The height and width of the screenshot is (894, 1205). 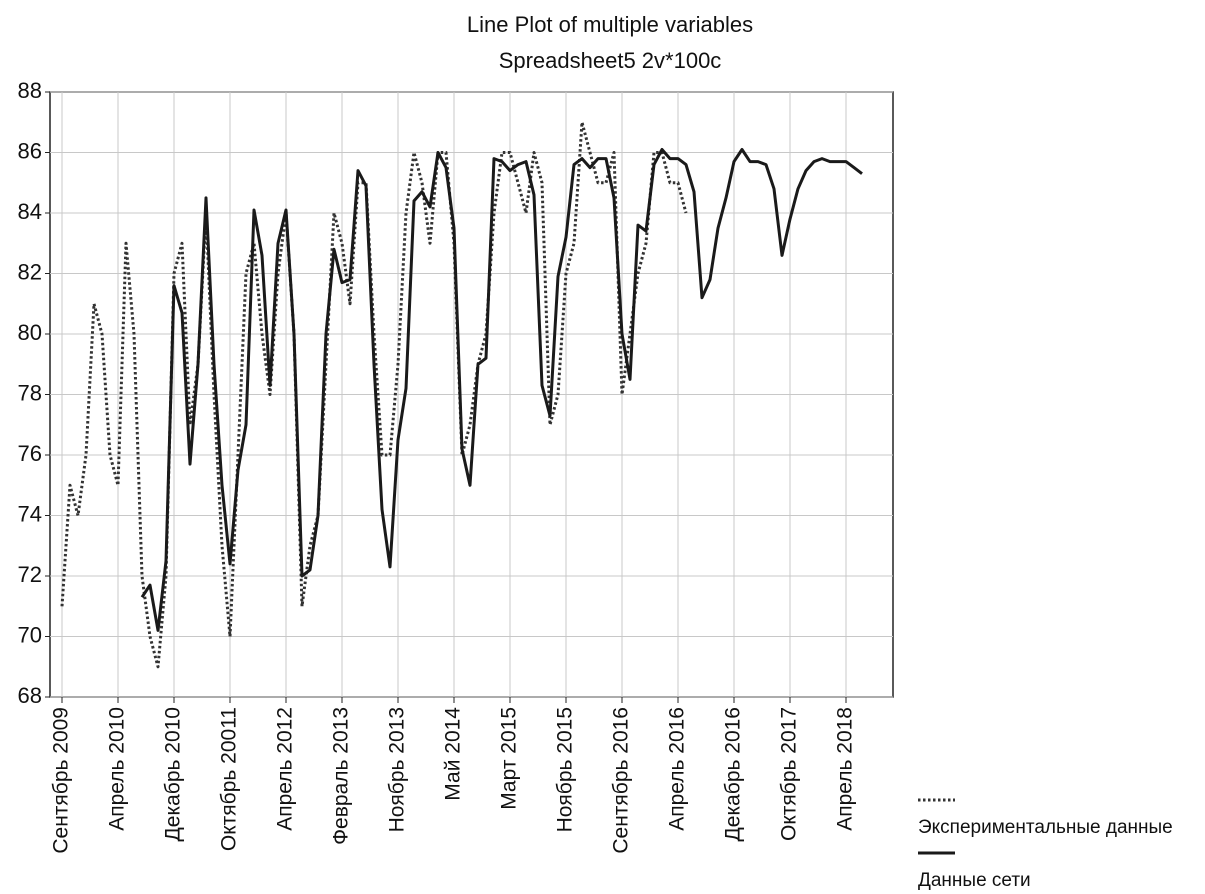 What do you see at coordinates (30, 695) in the screenshot?
I see `y-tick-label: 68` at bounding box center [30, 695].